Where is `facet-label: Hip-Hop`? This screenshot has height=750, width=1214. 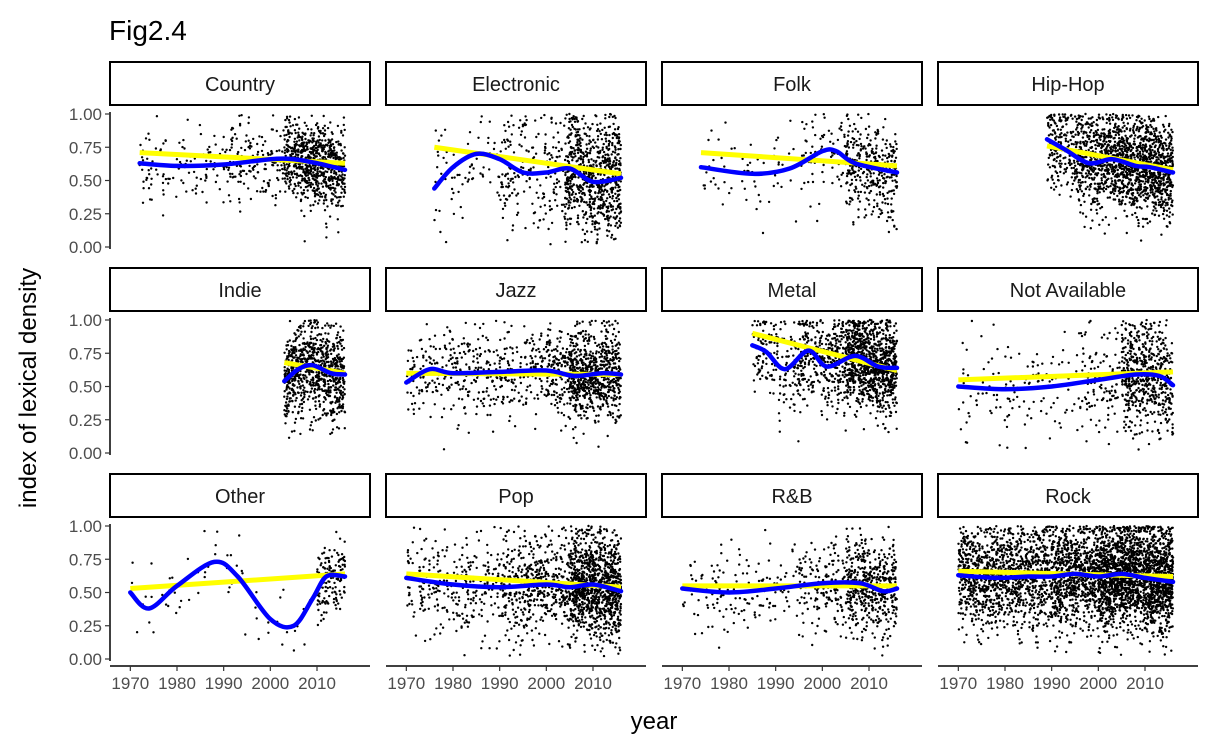 facet-label: Hip-Hop is located at coordinates (1067, 85).